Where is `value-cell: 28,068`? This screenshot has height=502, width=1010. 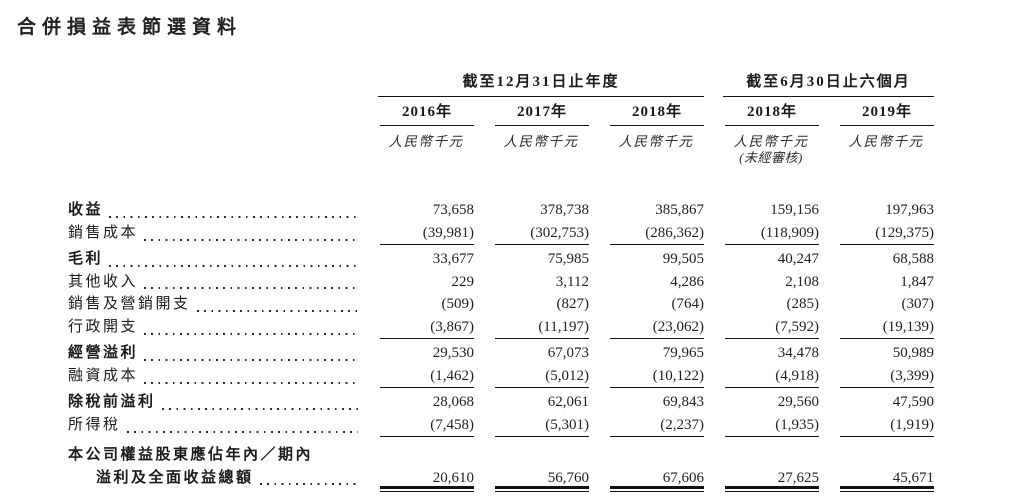
value-cell: 28,068 is located at coordinates (426, 402).